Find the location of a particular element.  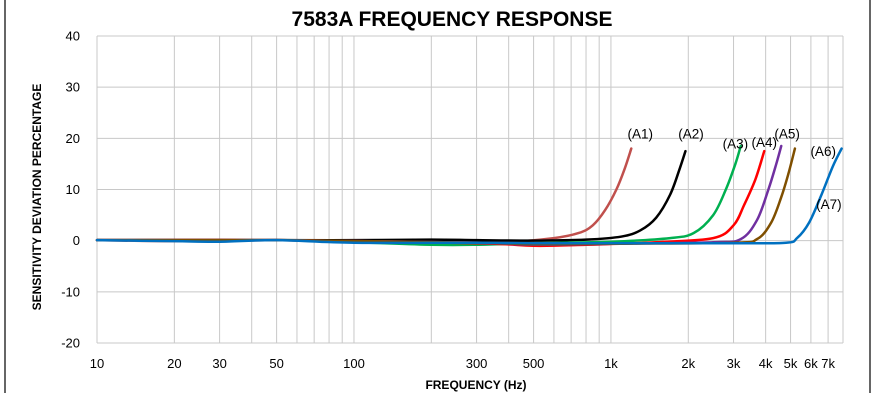

x-tick-label: 1k is located at coordinates (611, 363).